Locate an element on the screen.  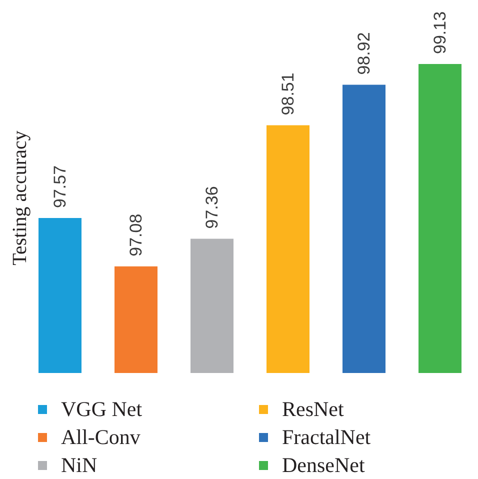
data-label: 98.51 is located at coordinates (288, 94).